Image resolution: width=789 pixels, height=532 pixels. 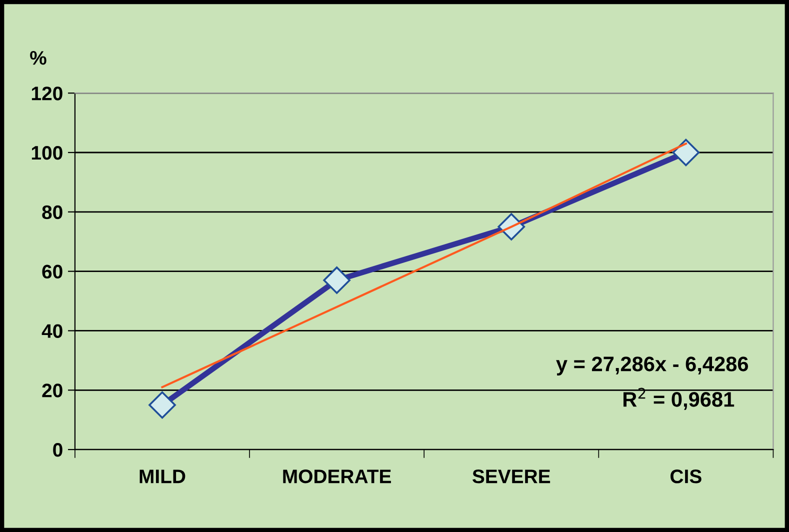 What do you see at coordinates (686, 477) in the screenshot?
I see `x-tick-label: CIS` at bounding box center [686, 477].